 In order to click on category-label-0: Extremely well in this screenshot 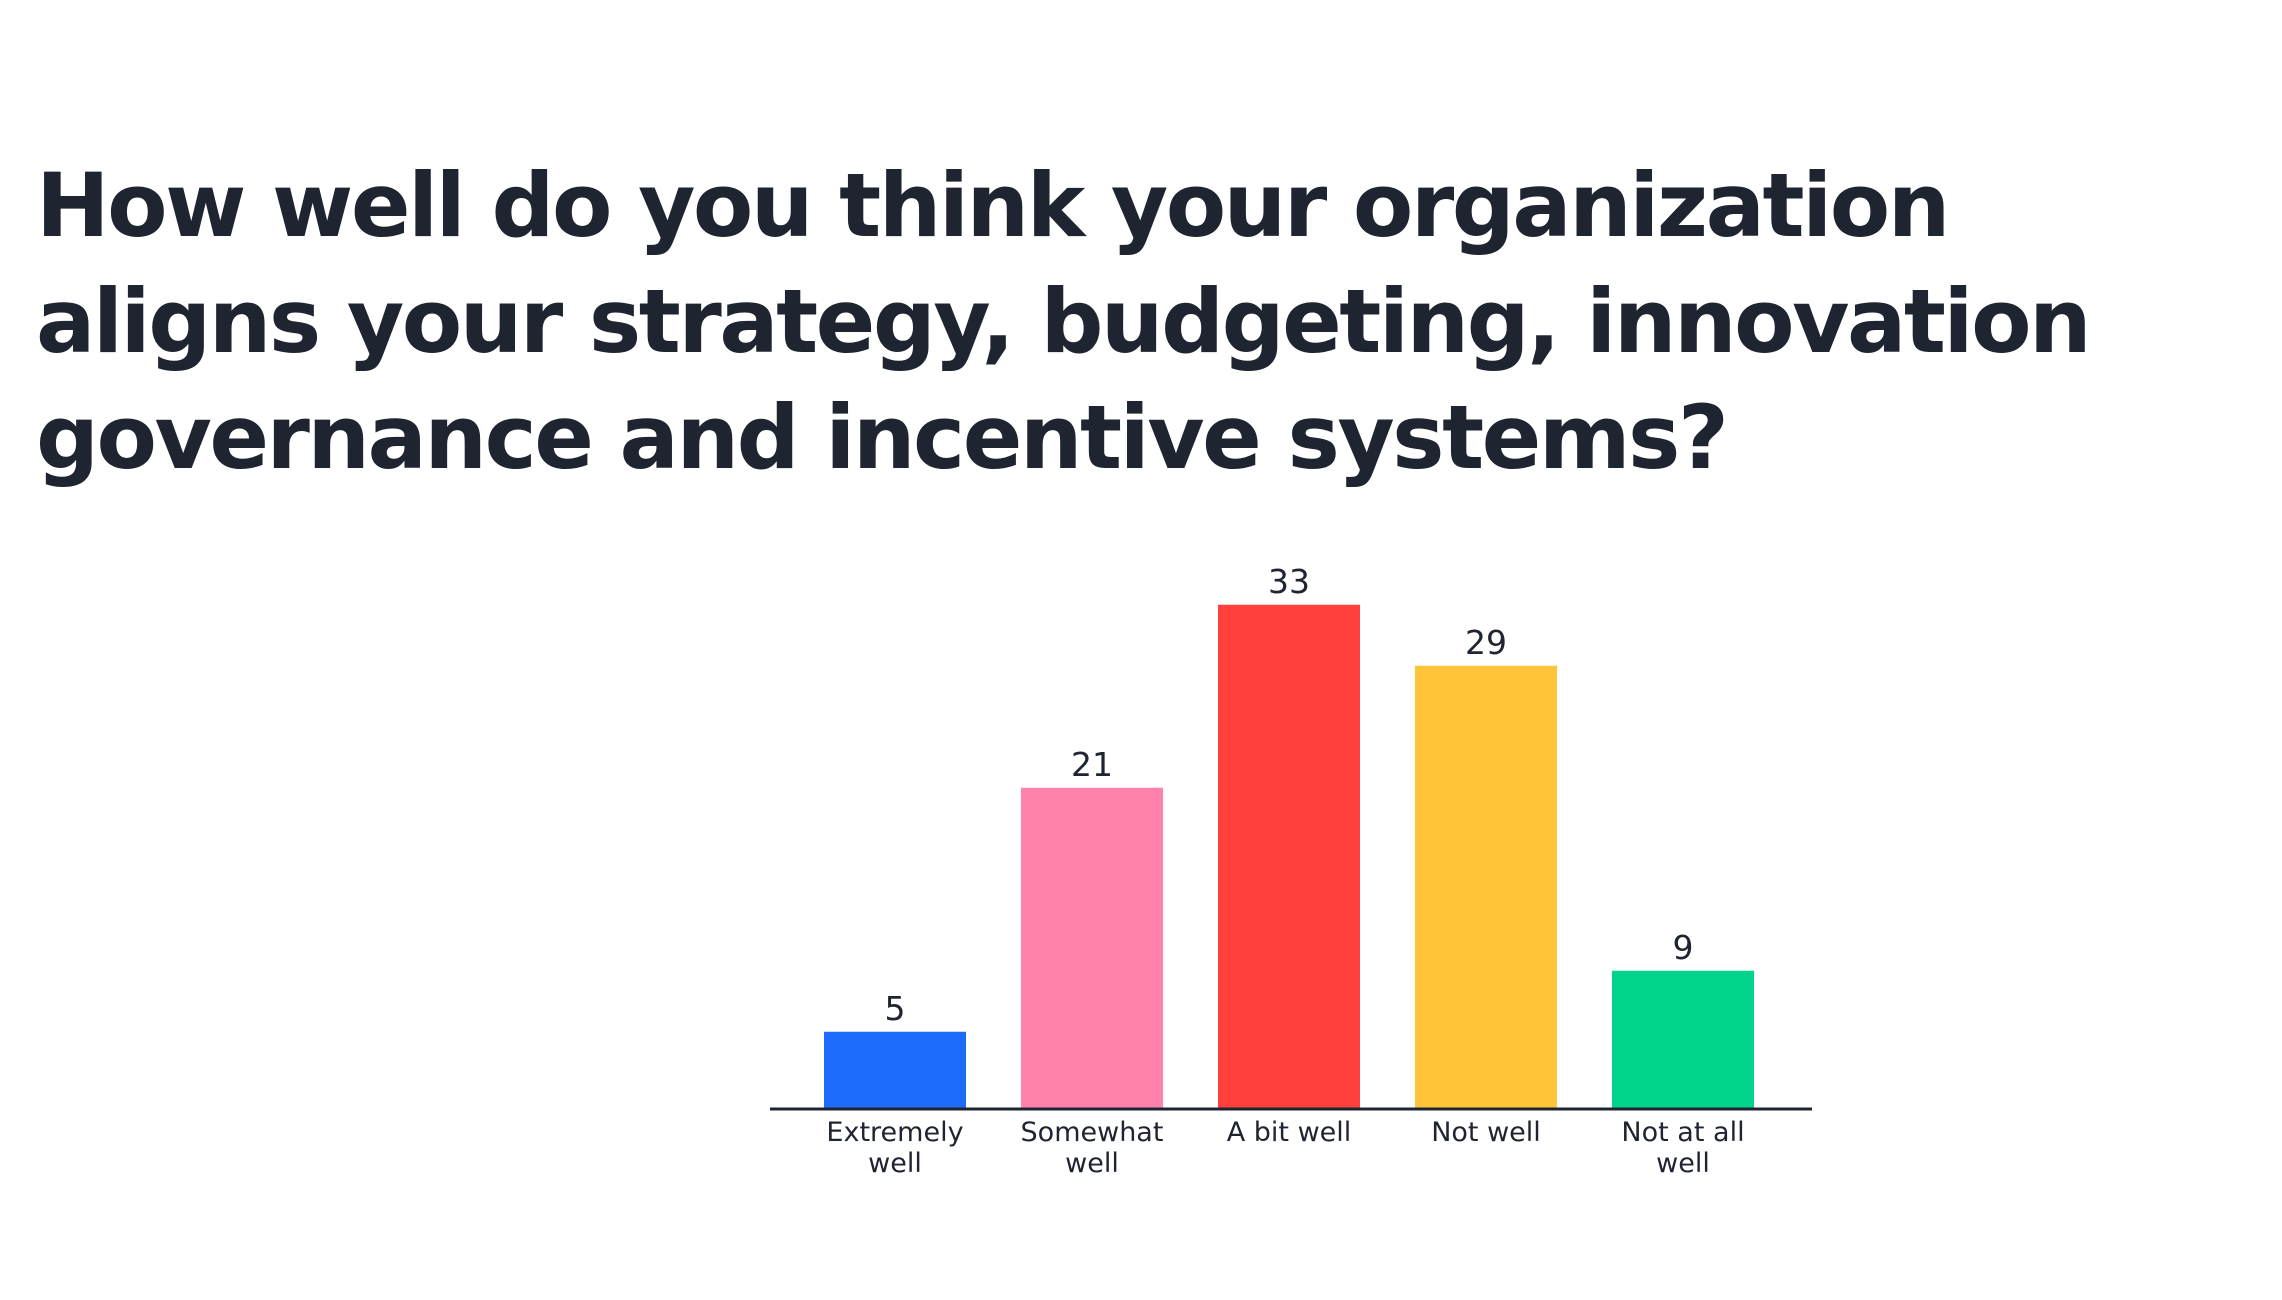, I will do `click(894, 1148)`.